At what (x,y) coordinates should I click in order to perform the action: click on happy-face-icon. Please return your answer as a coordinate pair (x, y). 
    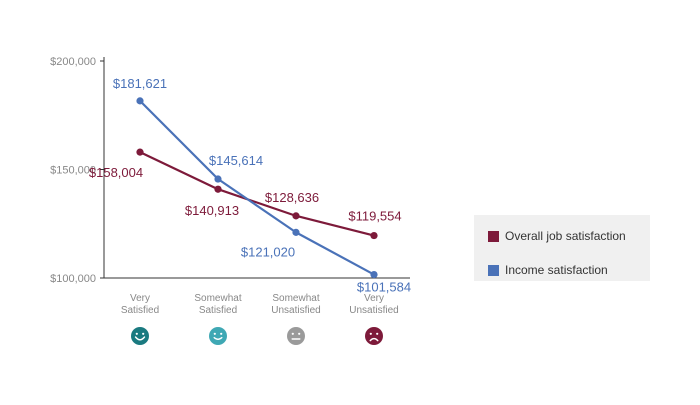
    Looking at the image, I should click on (218, 336).